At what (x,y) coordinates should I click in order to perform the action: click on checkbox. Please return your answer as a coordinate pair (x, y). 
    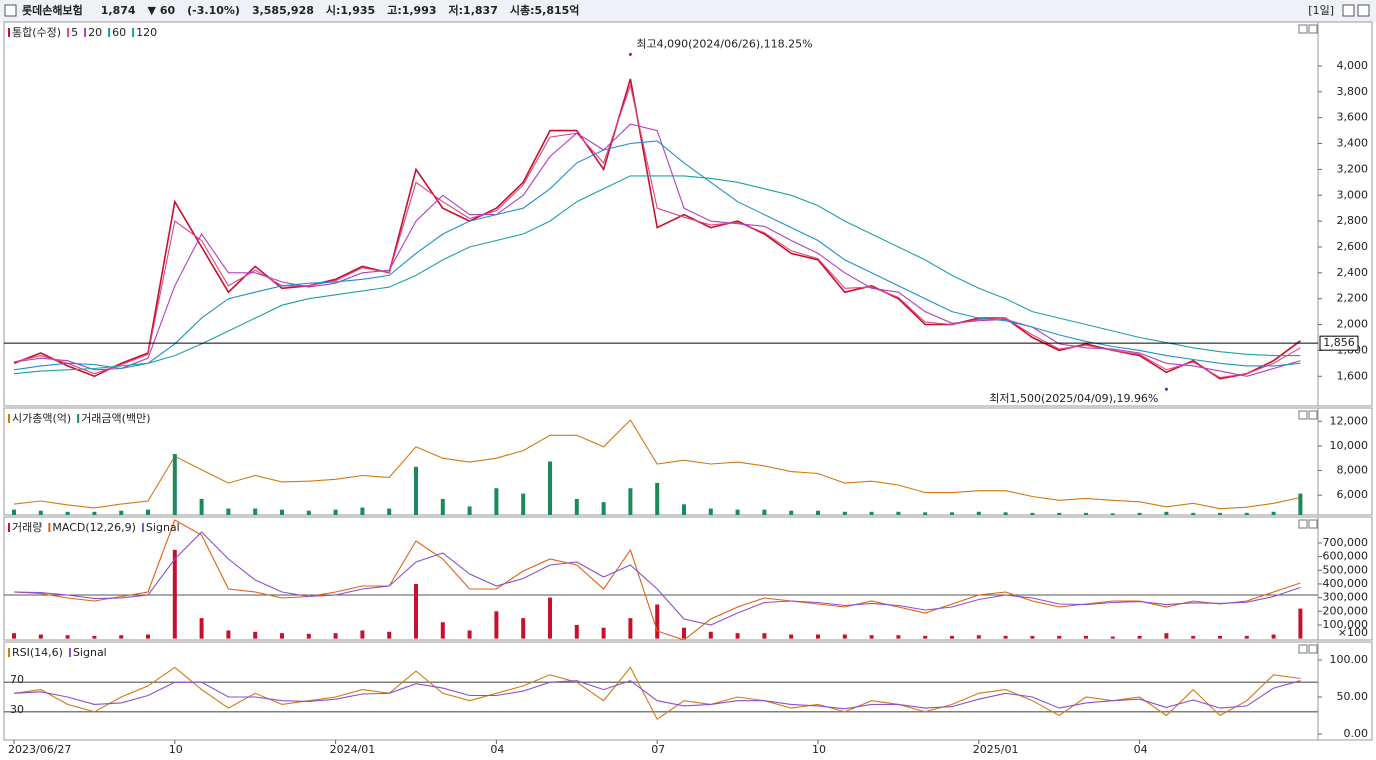
    Looking at the image, I should click on (10, 10).